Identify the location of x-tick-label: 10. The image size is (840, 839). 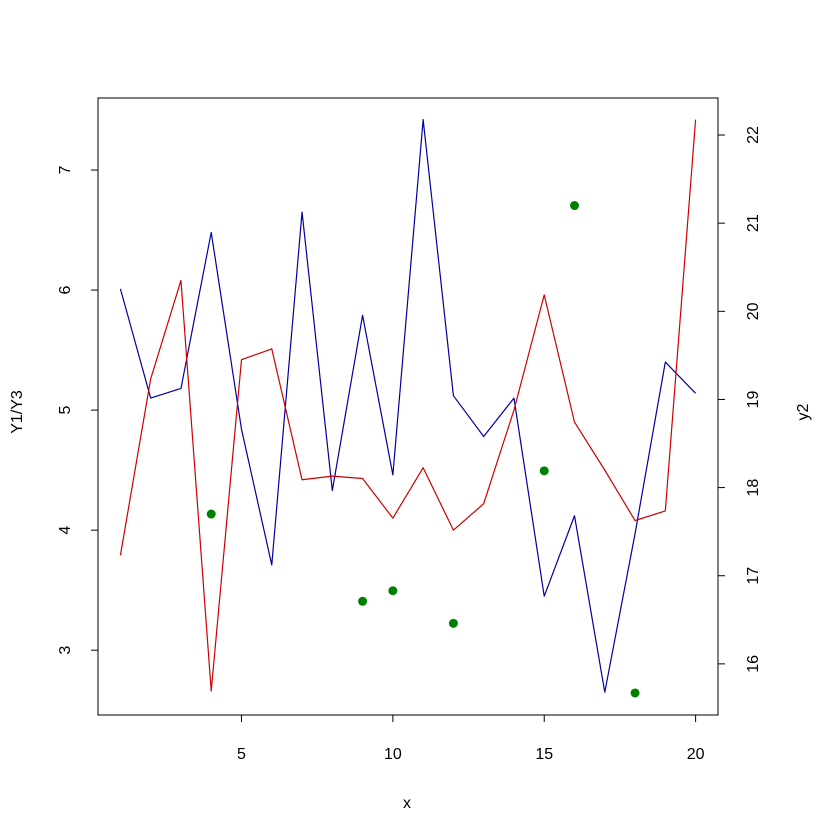
(393, 754).